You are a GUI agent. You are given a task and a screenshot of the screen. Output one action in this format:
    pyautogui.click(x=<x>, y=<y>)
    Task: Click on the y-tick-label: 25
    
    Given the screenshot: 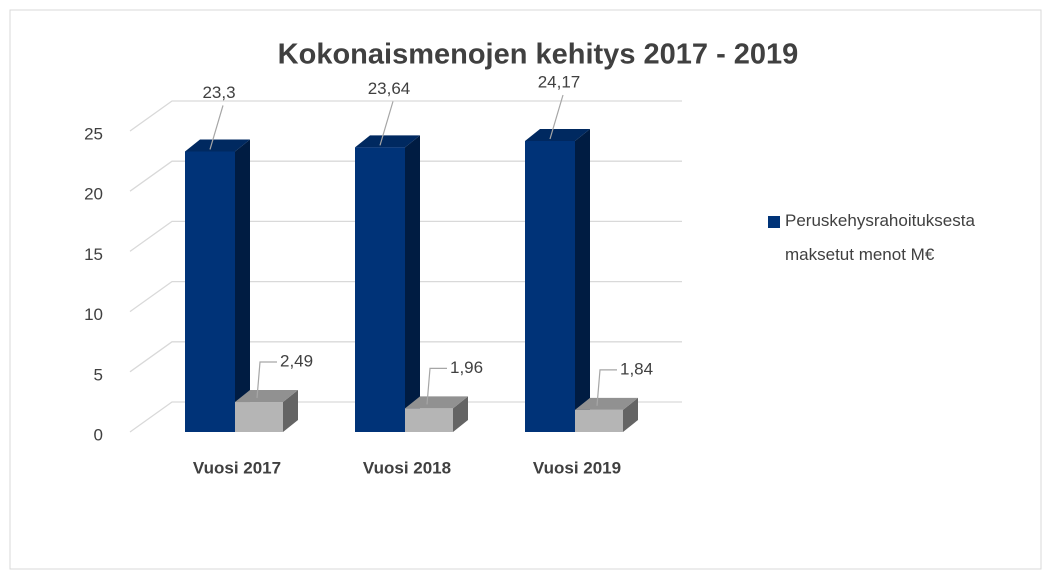 What is the action you would take?
    pyautogui.click(x=93, y=133)
    